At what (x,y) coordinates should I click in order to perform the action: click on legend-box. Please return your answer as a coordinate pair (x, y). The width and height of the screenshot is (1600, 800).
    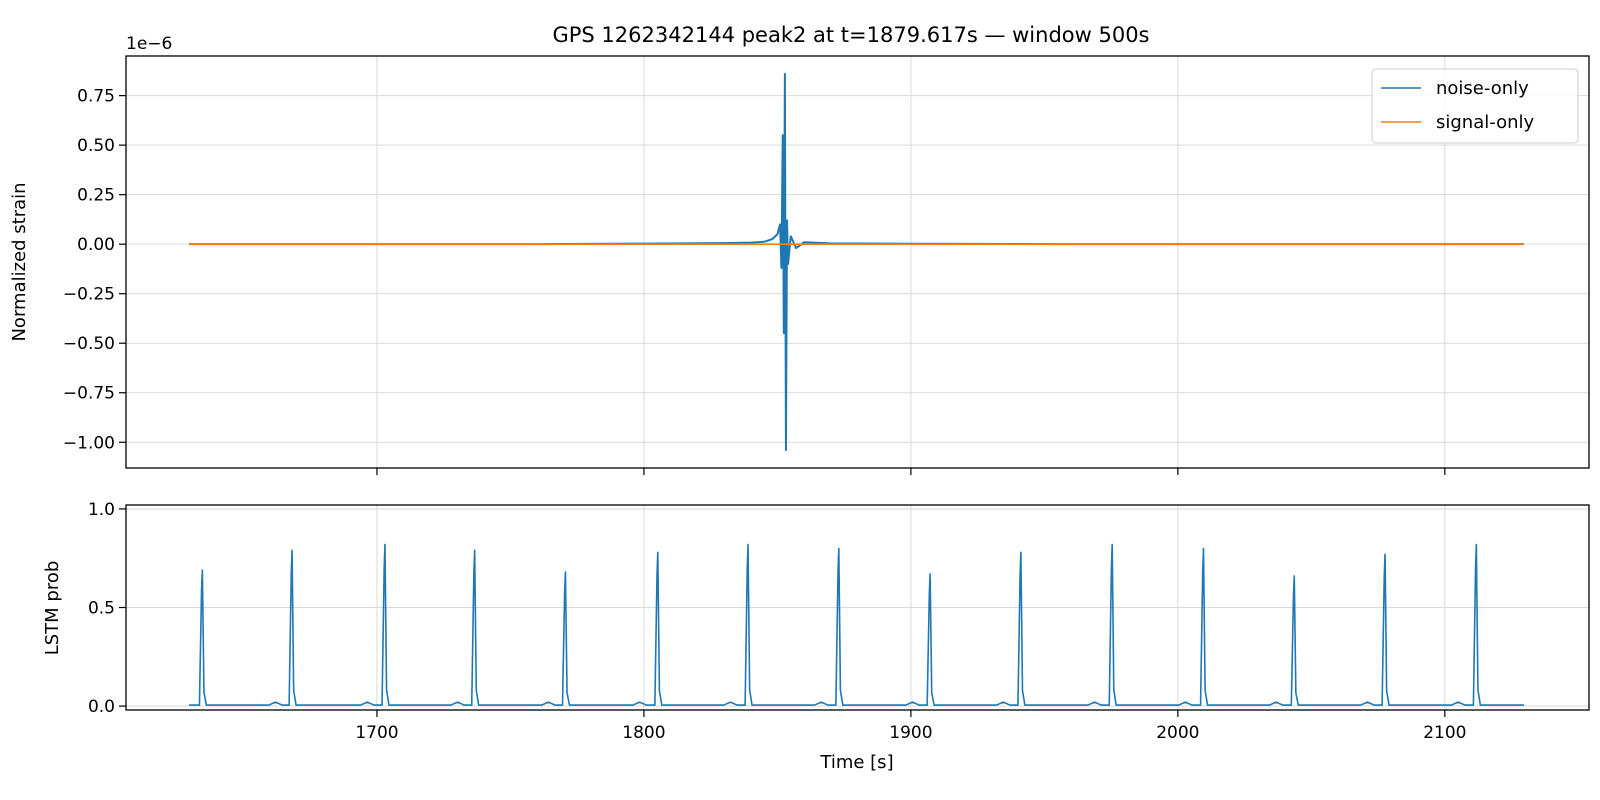
    Looking at the image, I should click on (1475, 106).